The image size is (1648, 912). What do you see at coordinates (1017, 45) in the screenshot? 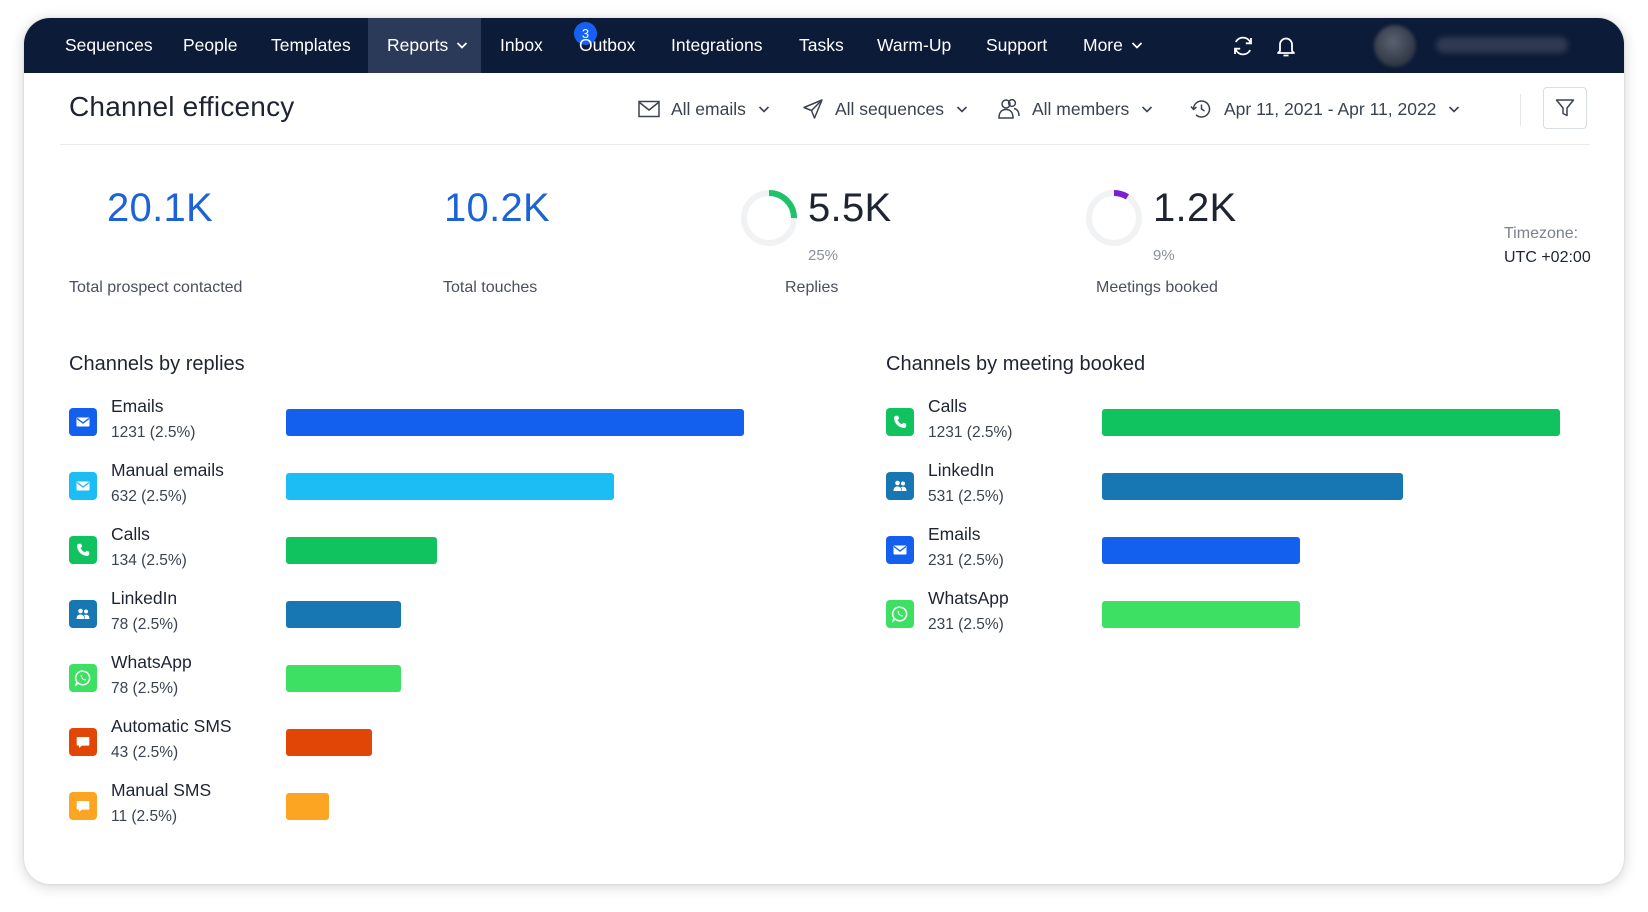
I see `nav-support: Support` at bounding box center [1017, 45].